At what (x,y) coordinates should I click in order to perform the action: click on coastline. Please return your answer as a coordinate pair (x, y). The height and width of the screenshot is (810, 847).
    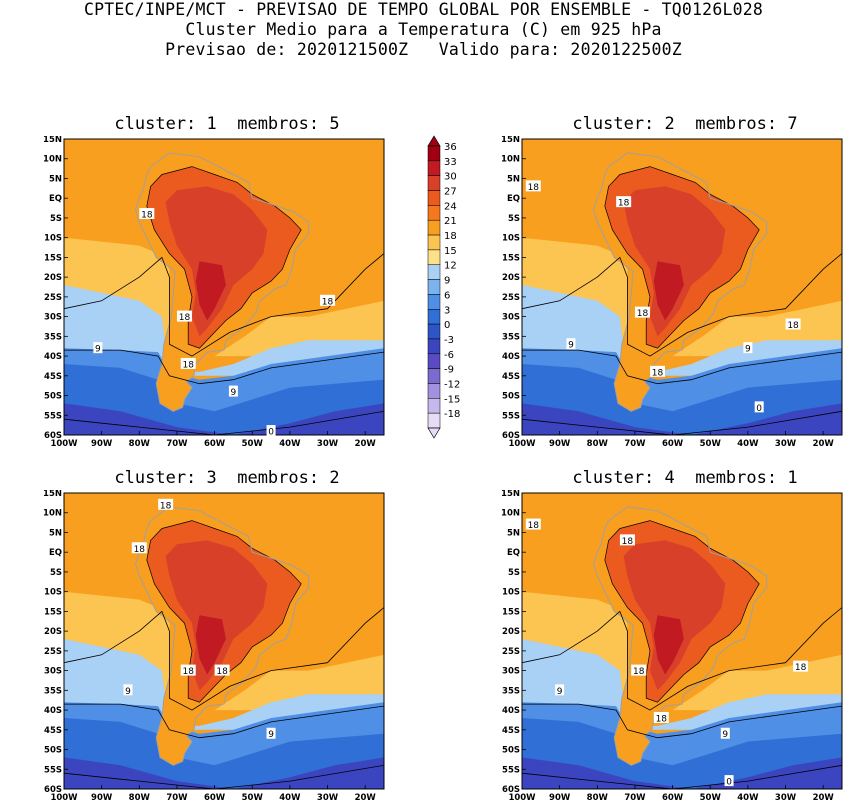
    Looking at the image, I should click on (222, 282).